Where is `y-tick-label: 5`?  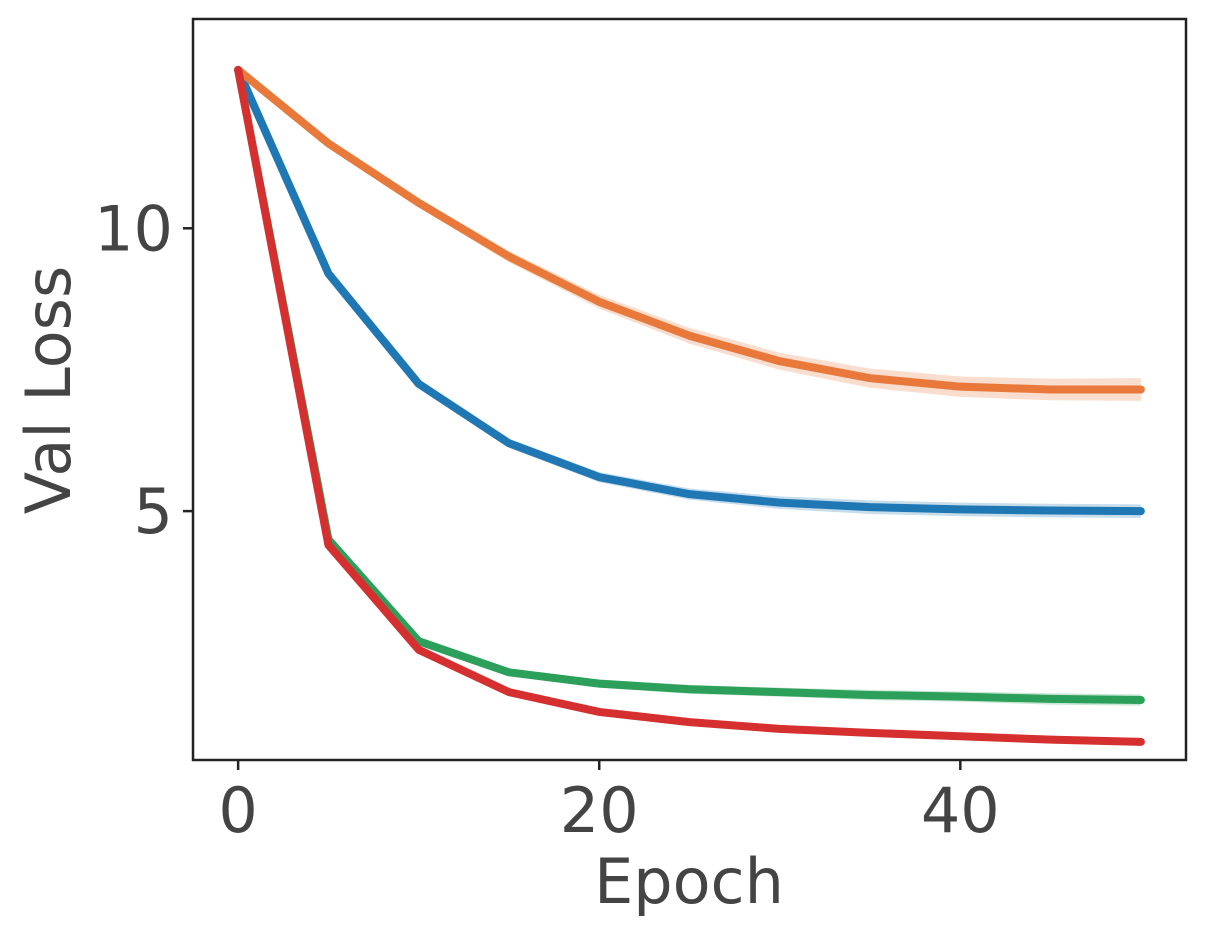
y-tick-label: 5 is located at coordinates (153, 511).